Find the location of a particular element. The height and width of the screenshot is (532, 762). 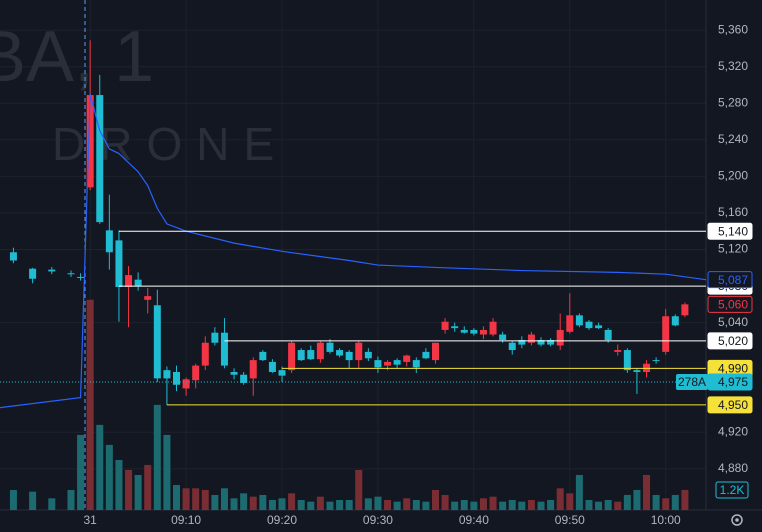

y-tick-label: 5,280 is located at coordinates (733, 102).